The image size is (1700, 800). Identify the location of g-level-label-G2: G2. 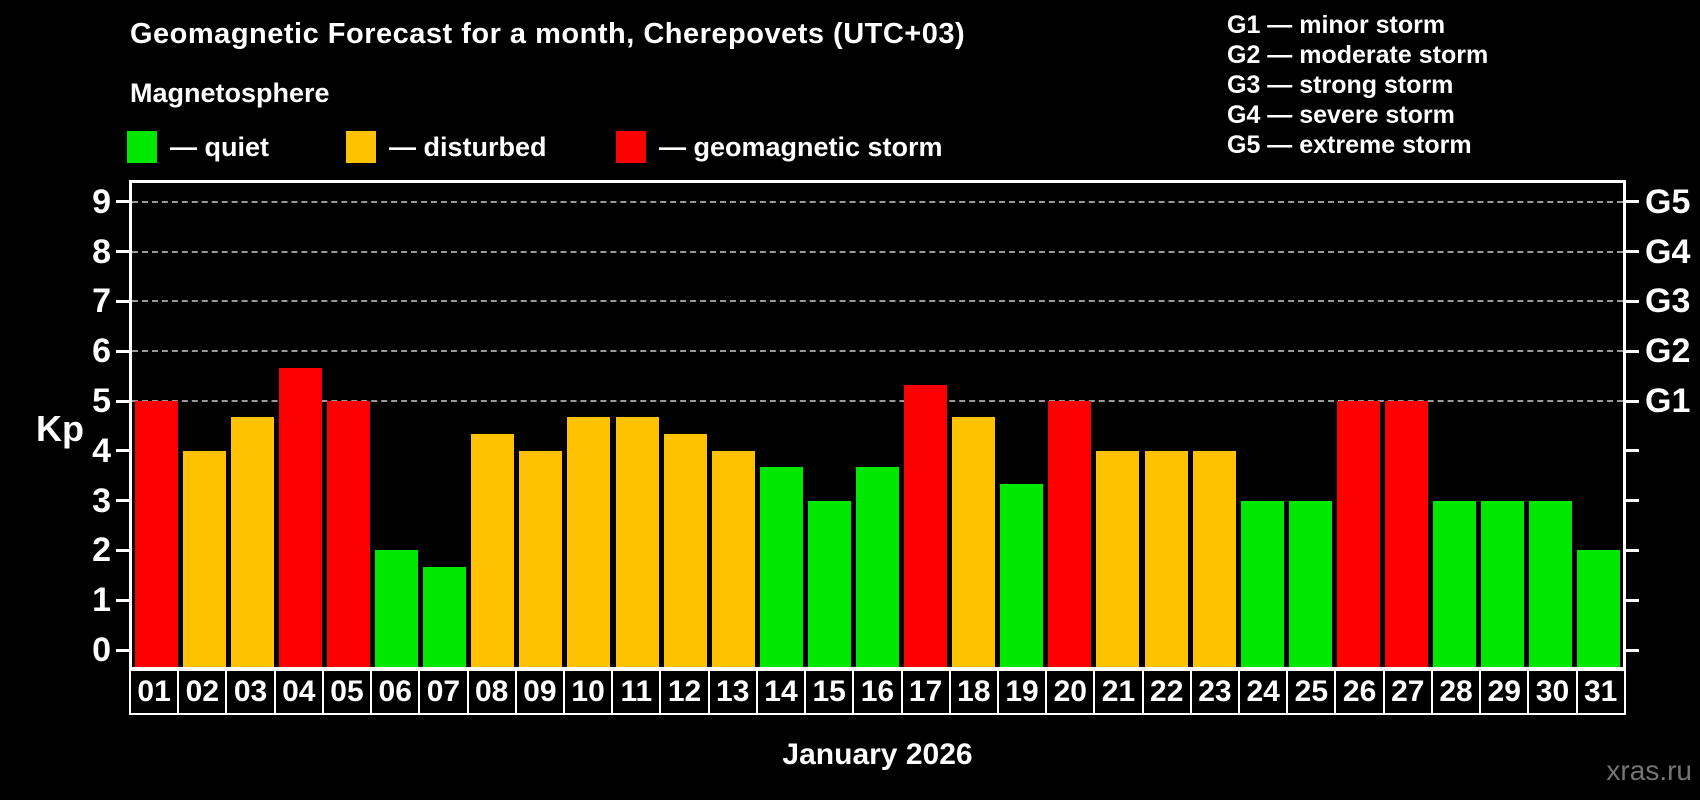
(1668, 351).